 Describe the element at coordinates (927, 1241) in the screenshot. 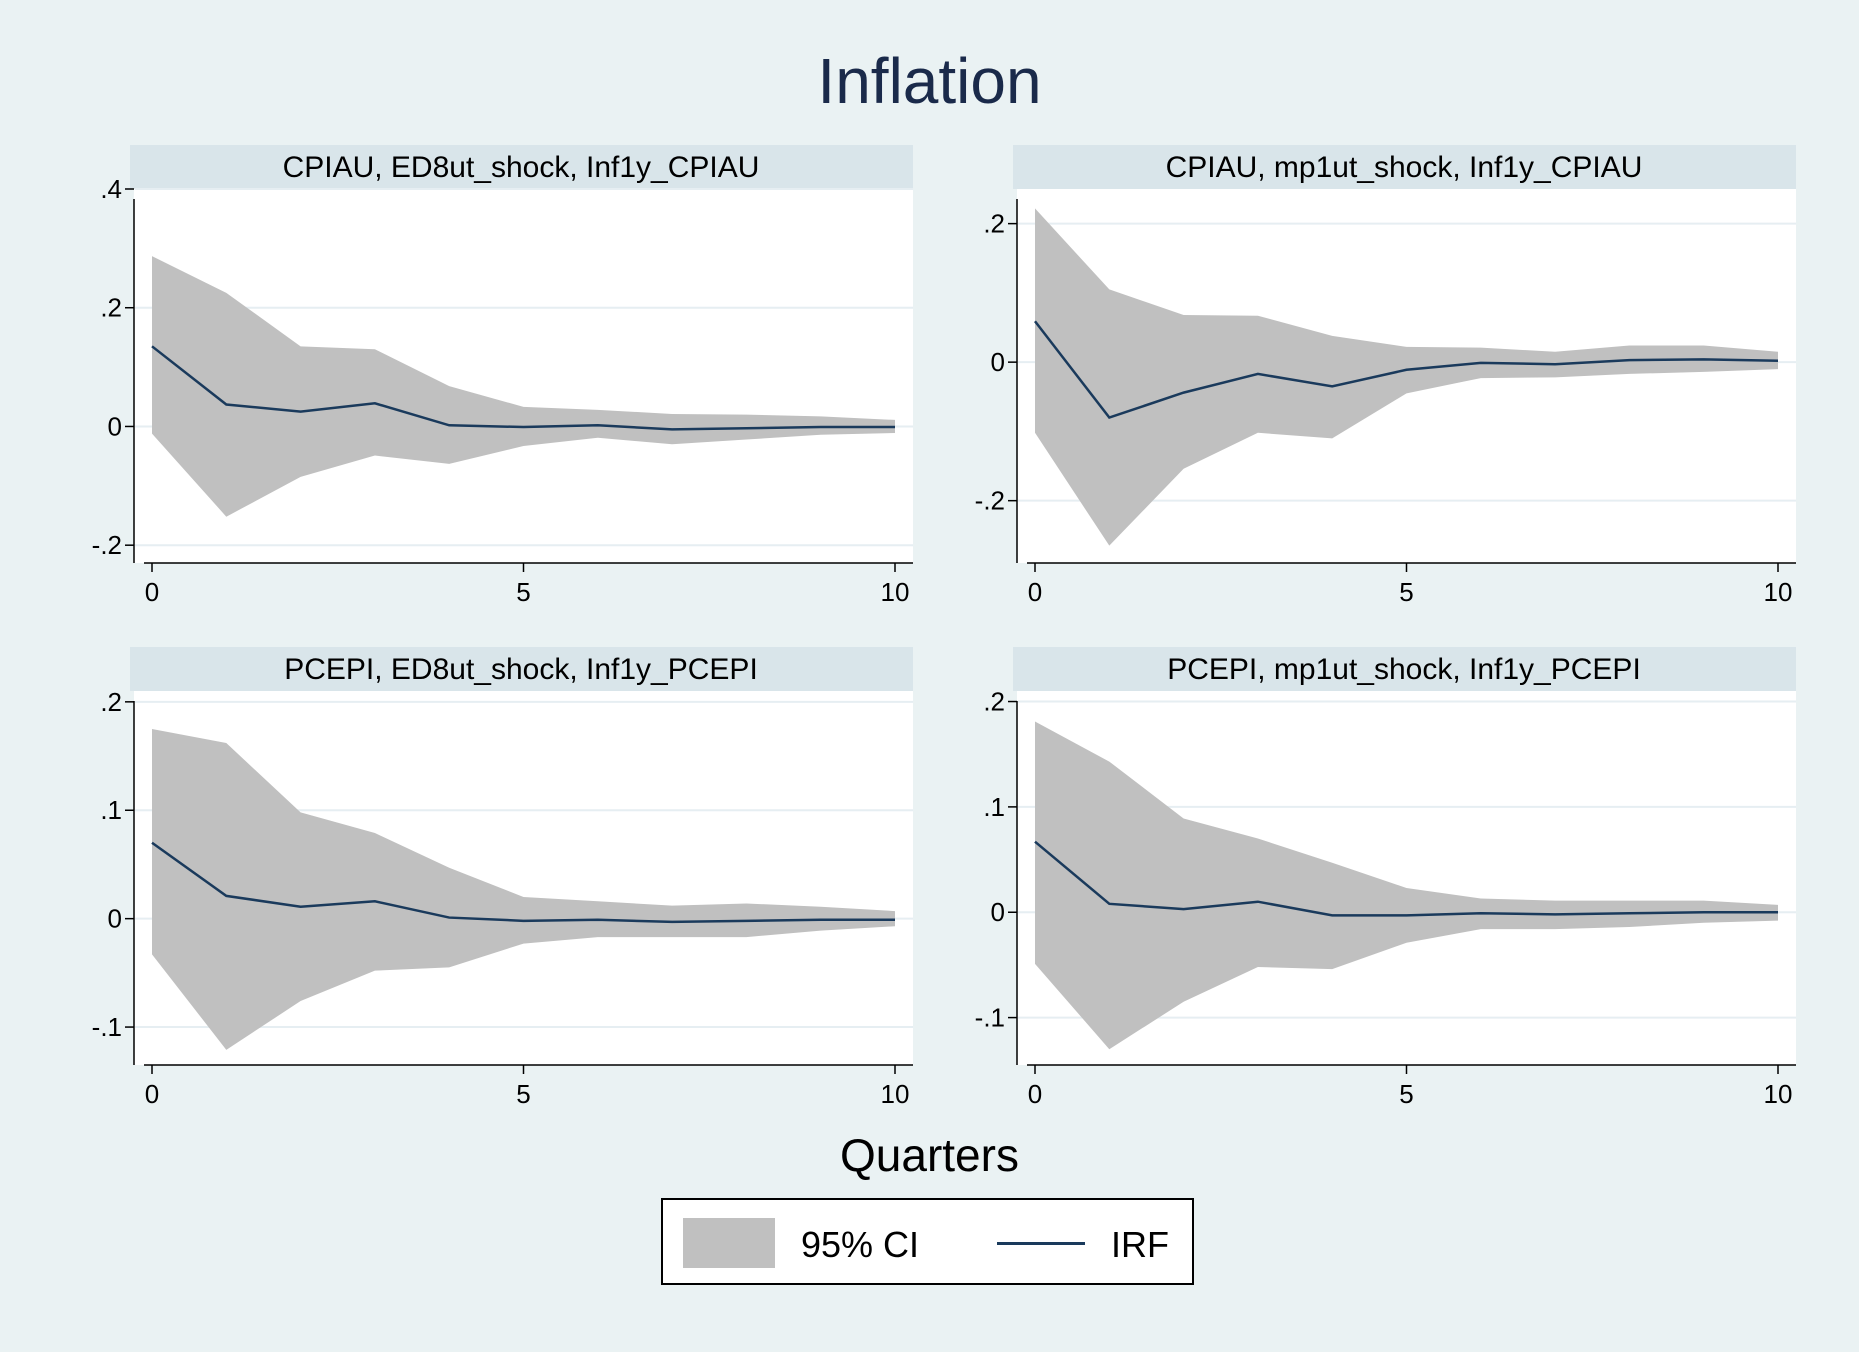

I see `legend: 95% CI IRF` at that location.